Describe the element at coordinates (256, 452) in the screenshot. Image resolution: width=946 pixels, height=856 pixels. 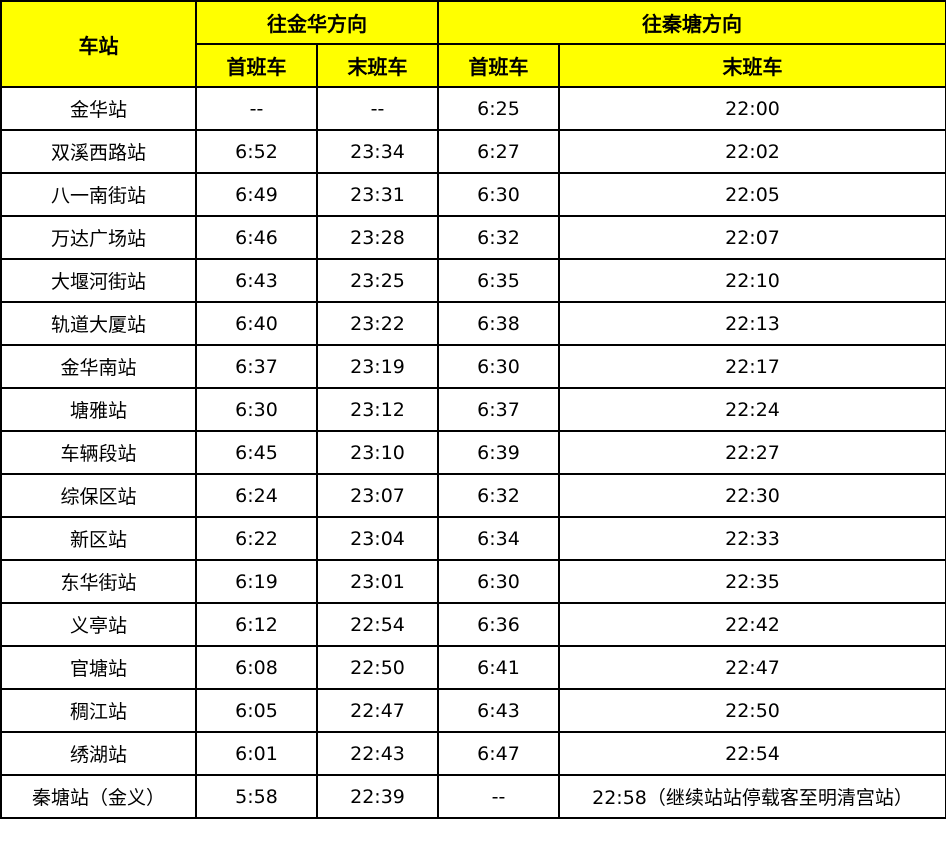
I see `jinhua-first-train: 6:45` at that location.